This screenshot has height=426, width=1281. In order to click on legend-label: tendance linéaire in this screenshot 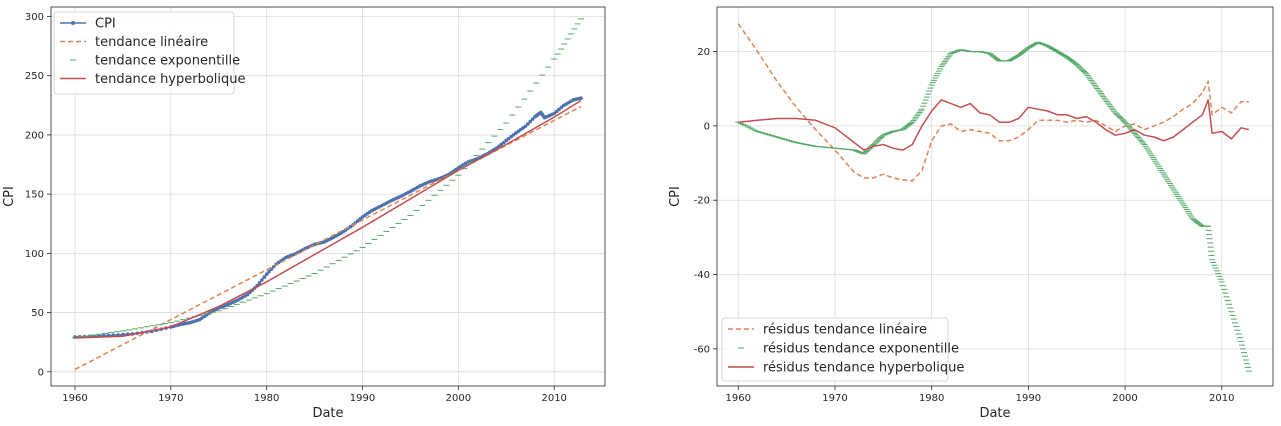, I will do `click(151, 42)`.